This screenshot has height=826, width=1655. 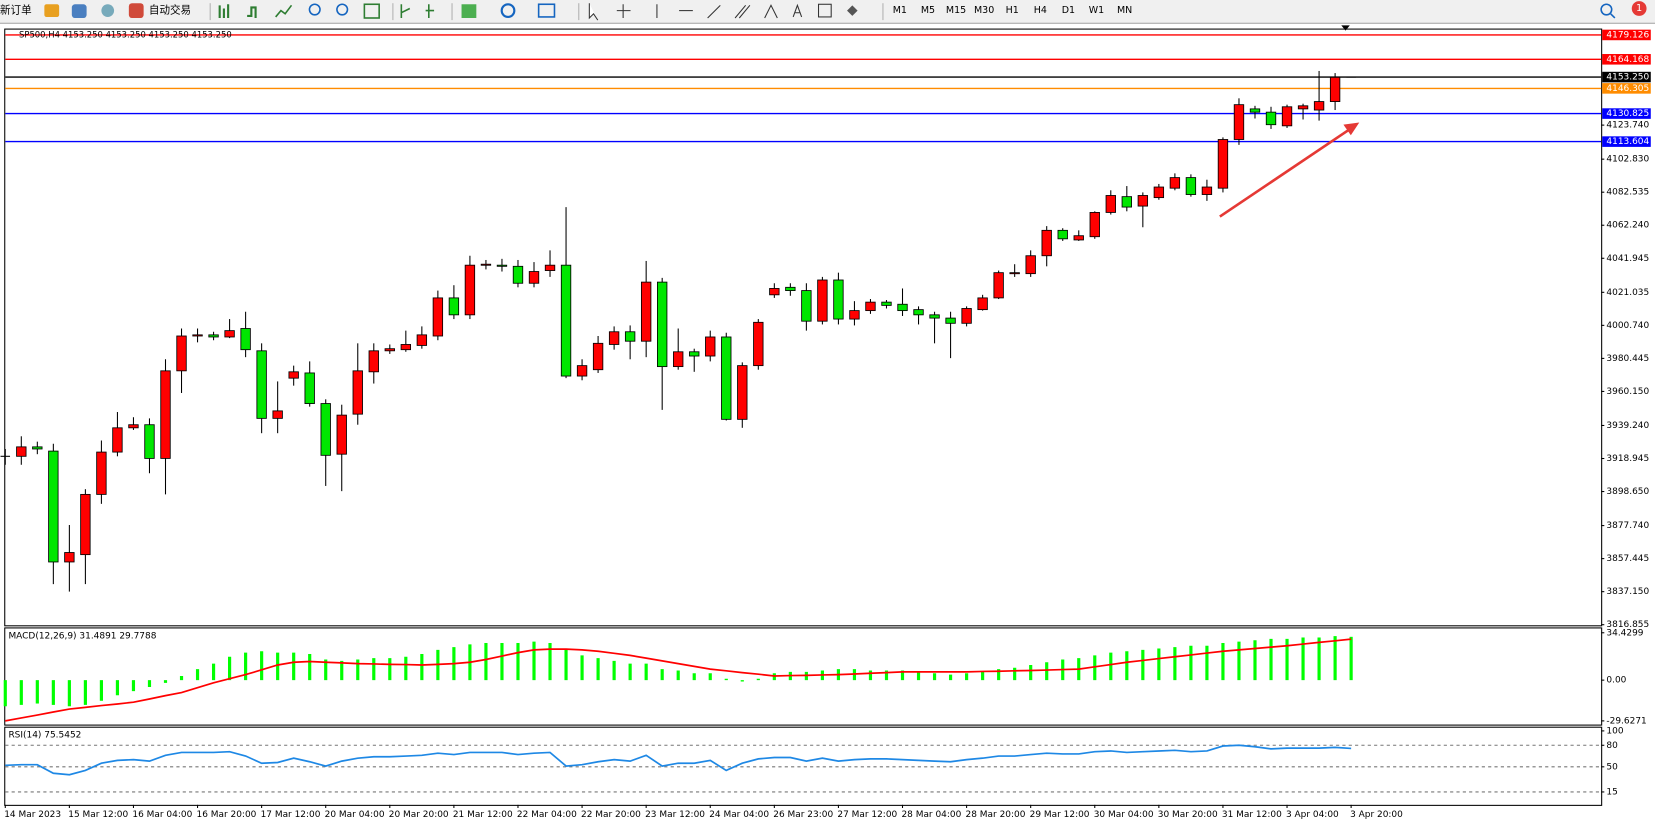 I want to click on y-tick-label: 3837.150, so click(x=1627, y=592).